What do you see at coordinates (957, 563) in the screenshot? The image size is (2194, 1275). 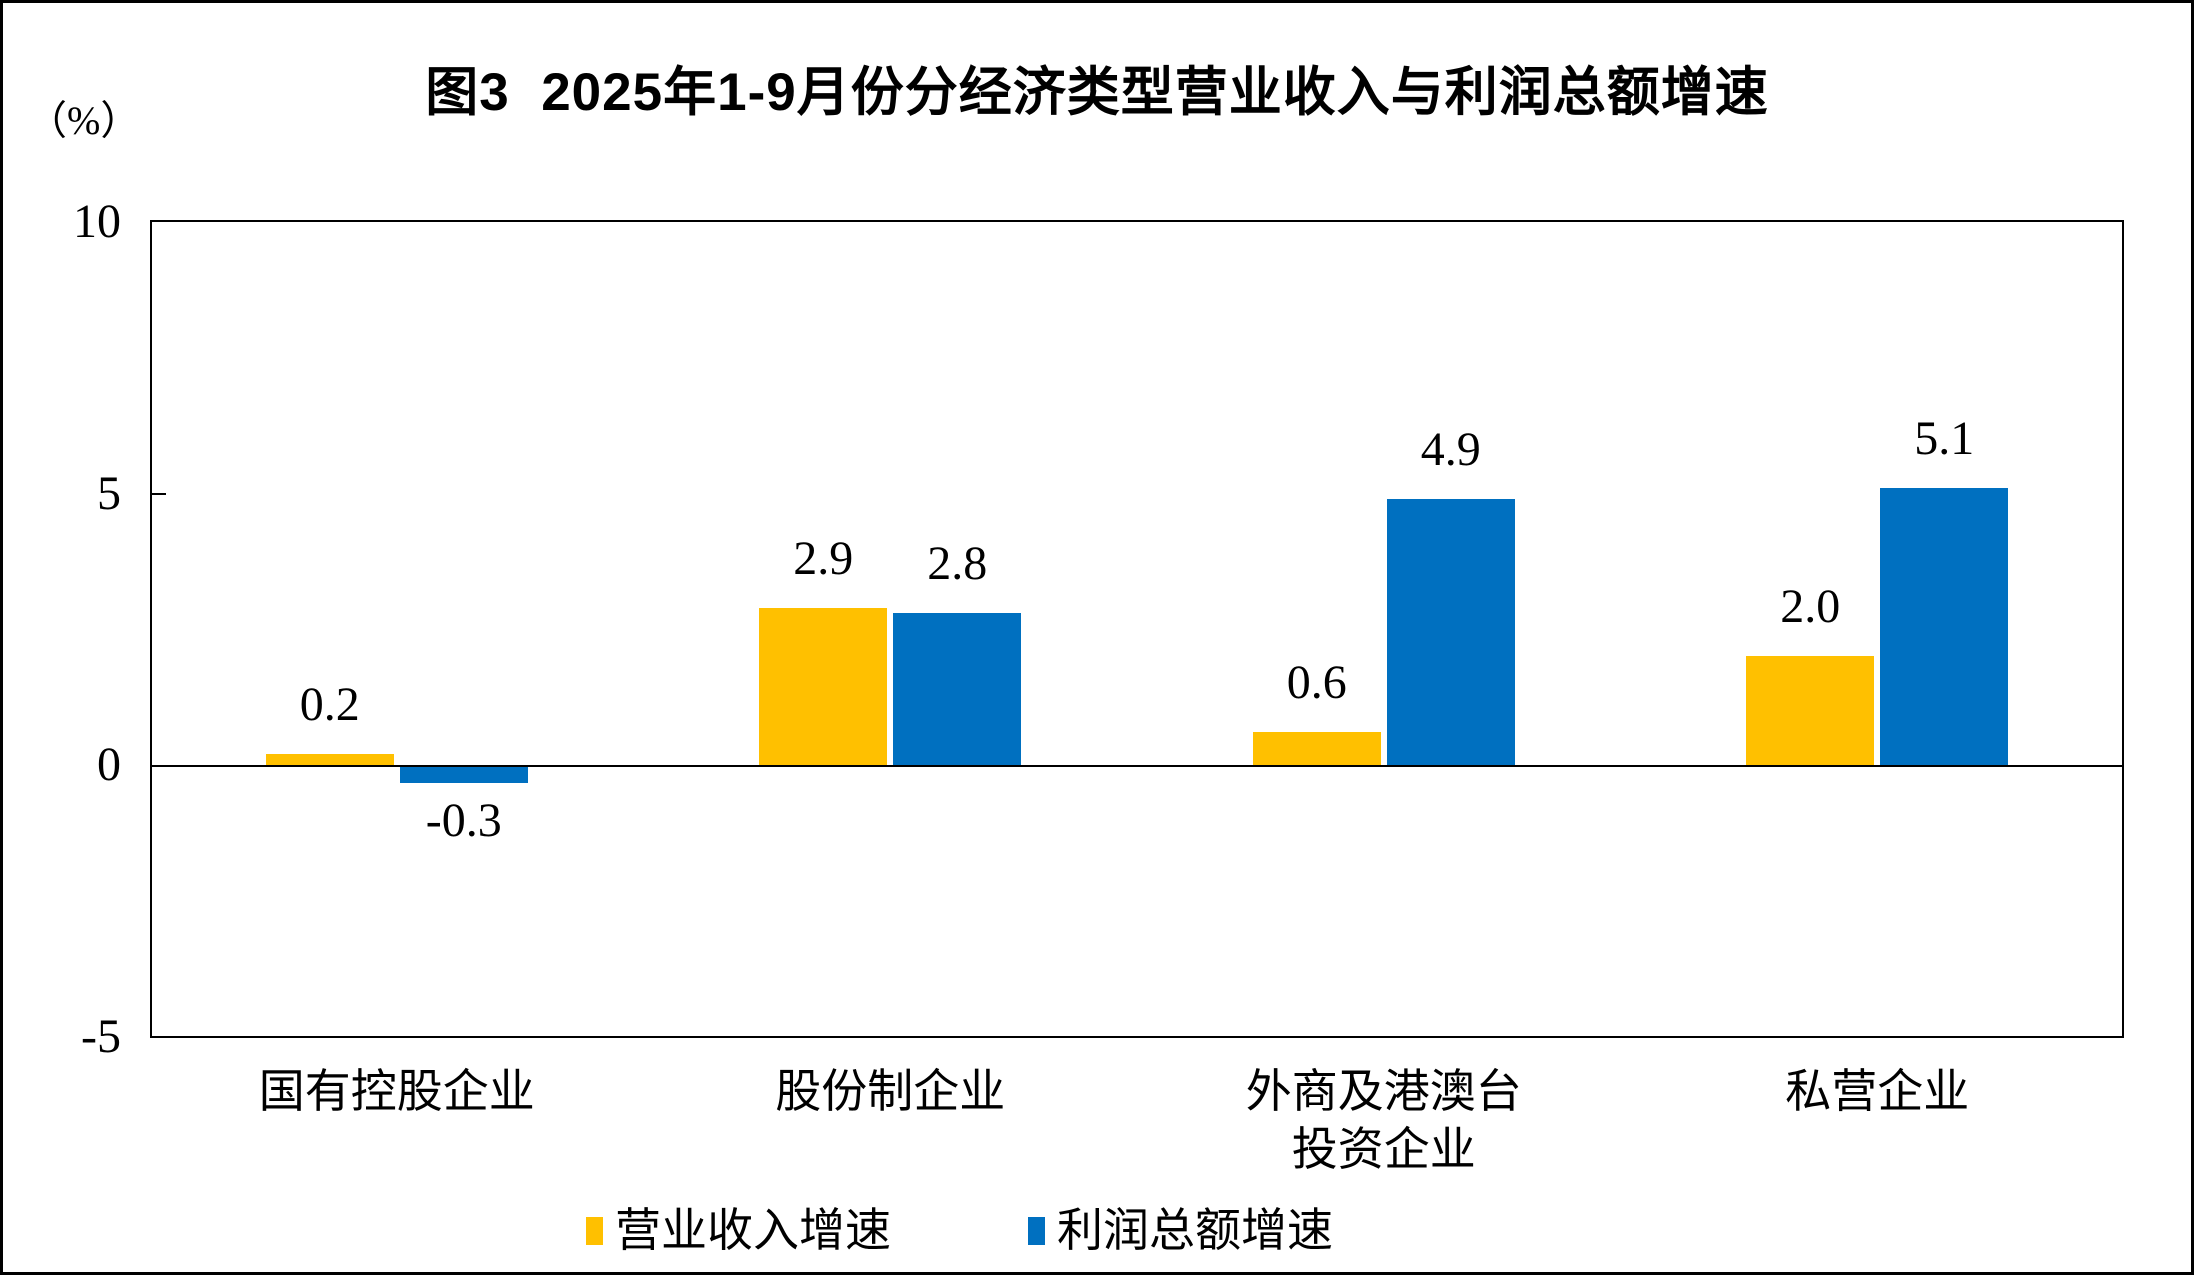 I see `value-label: 2.8` at bounding box center [957, 563].